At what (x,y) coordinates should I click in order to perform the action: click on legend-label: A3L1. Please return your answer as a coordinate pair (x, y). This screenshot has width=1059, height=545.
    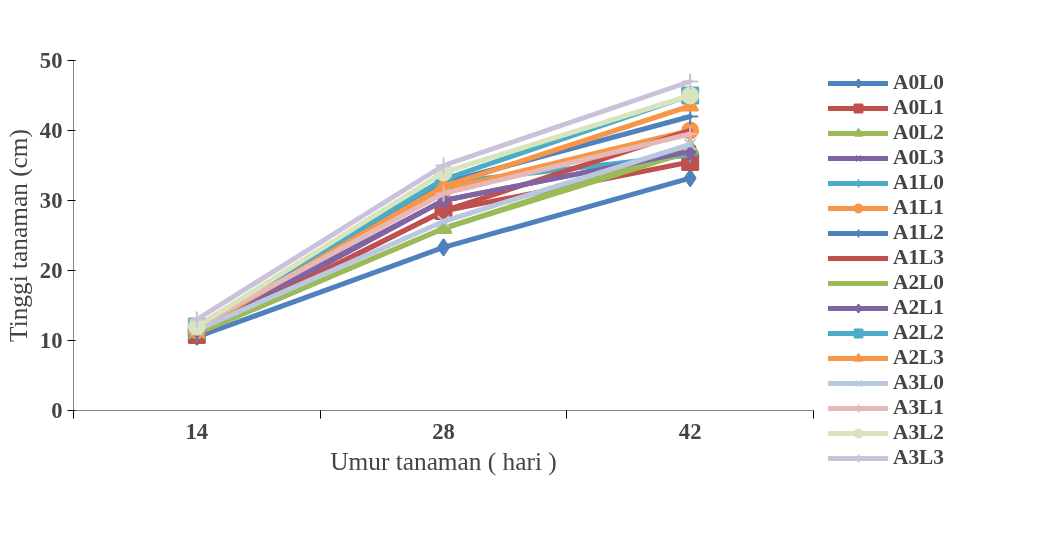
    Looking at the image, I should click on (918, 407).